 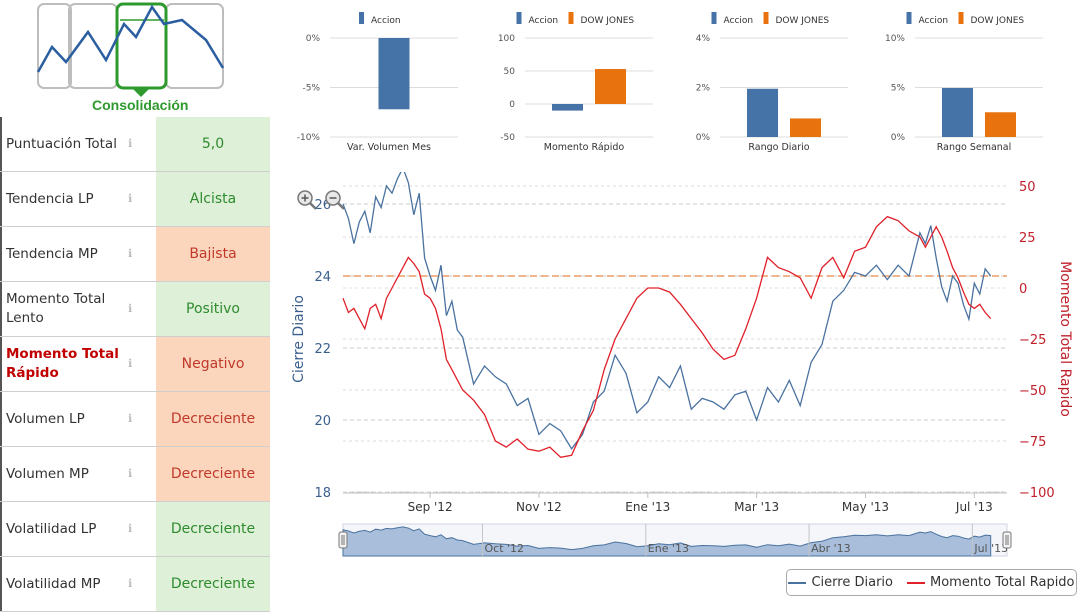 I want to click on indicator-value: Negativo, so click(x=213, y=364).